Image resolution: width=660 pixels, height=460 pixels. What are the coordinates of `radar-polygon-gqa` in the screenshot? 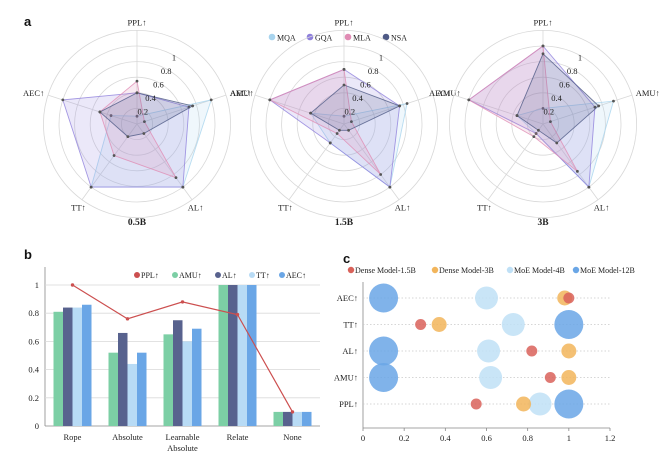 It's located at (126, 140).